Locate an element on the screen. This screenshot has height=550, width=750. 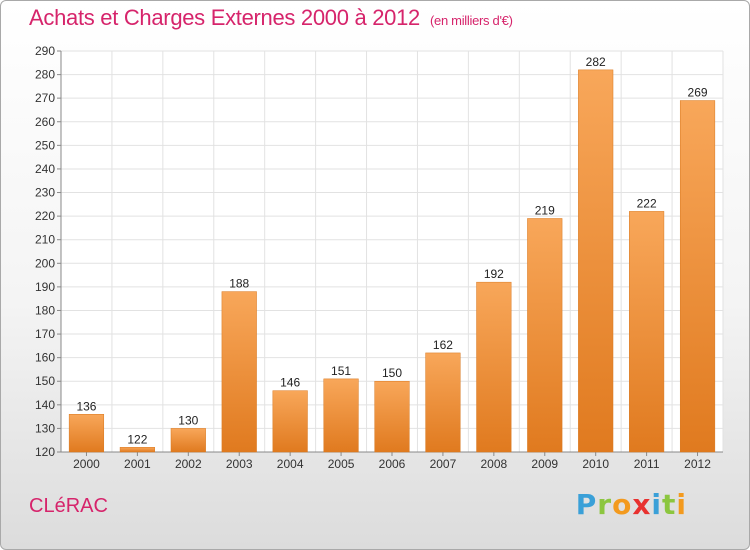
x-tick-label: 2000 is located at coordinates (86, 464).